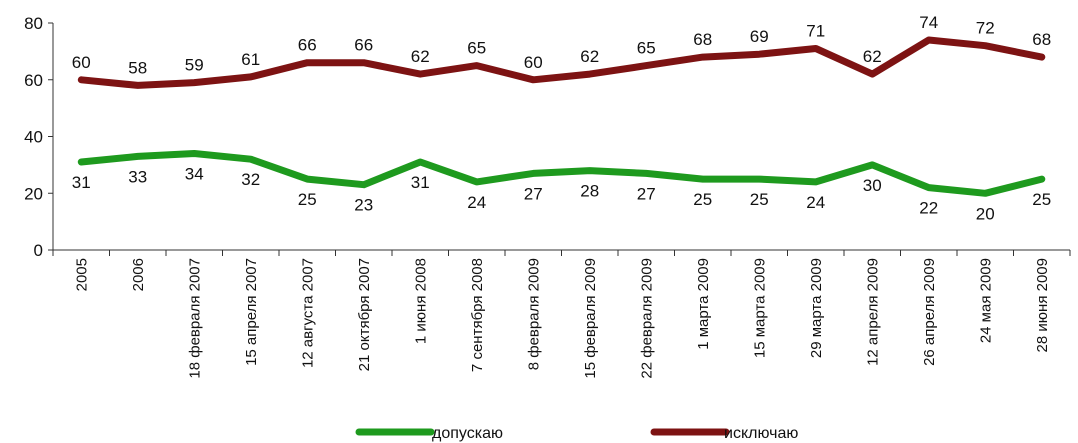  I want to click on x-tick-label: 26 апреля 2009, so click(929, 312).